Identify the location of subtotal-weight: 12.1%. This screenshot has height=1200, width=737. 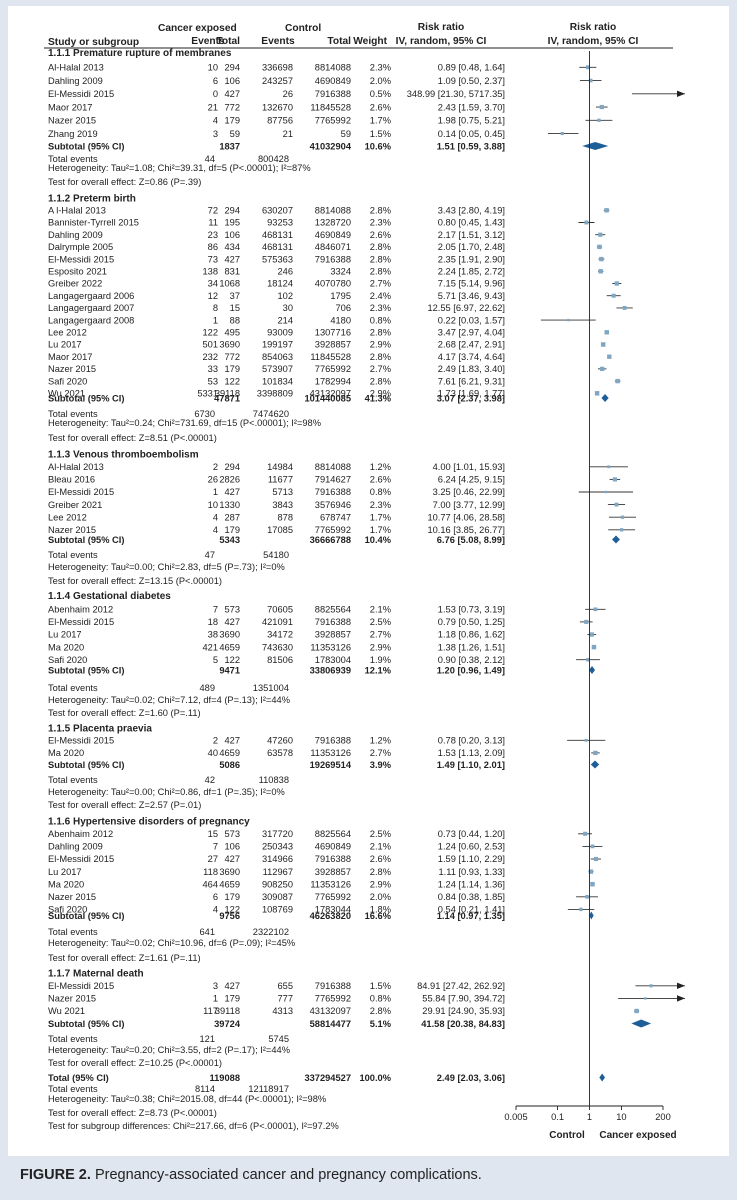
(378, 671).